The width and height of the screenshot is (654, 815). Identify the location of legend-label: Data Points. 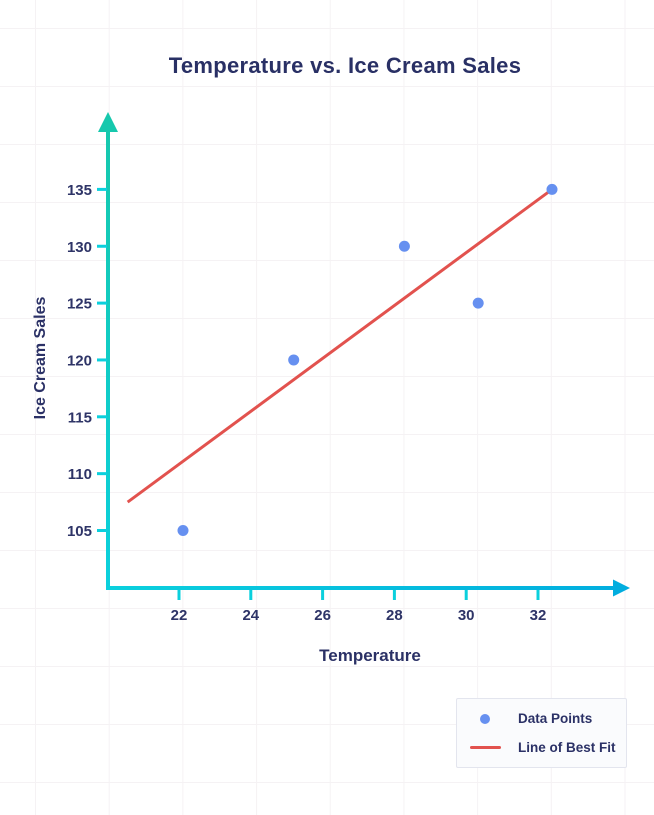
(555, 718).